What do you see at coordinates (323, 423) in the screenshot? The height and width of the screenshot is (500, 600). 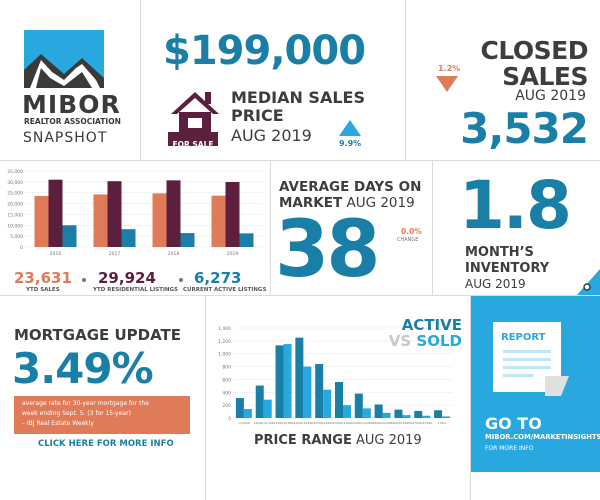 I see `price-x-tick-label: $250K-$299K` at bounding box center [323, 423].